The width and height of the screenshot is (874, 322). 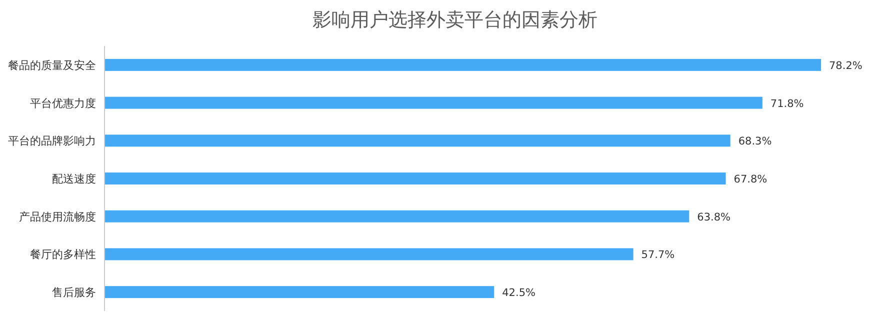 I want to click on data-label: 78.2%, so click(x=845, y=66).